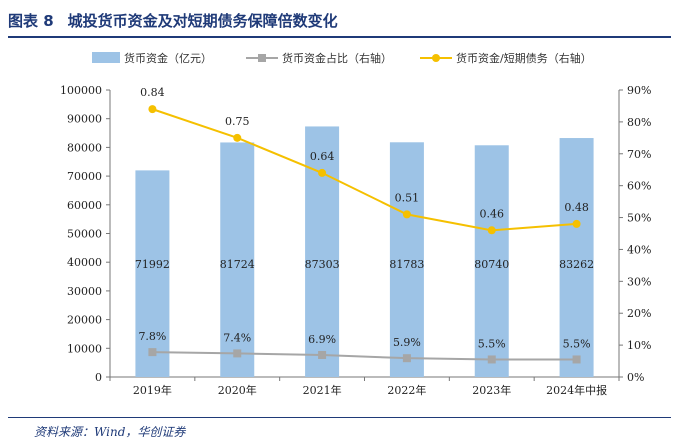 This screenshot has width=679, height=446. I want to click on source-divider, so click(339, 417).